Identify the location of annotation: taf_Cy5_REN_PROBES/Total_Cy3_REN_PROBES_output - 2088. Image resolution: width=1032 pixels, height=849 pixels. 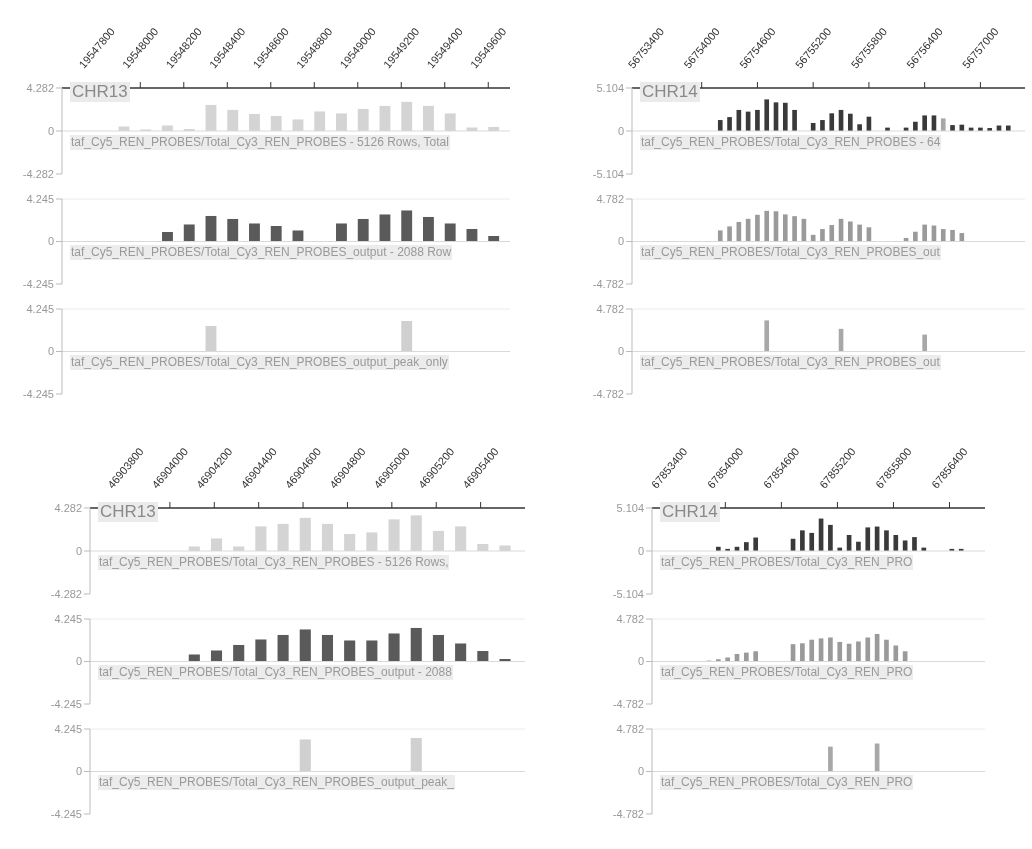
(275, 672).